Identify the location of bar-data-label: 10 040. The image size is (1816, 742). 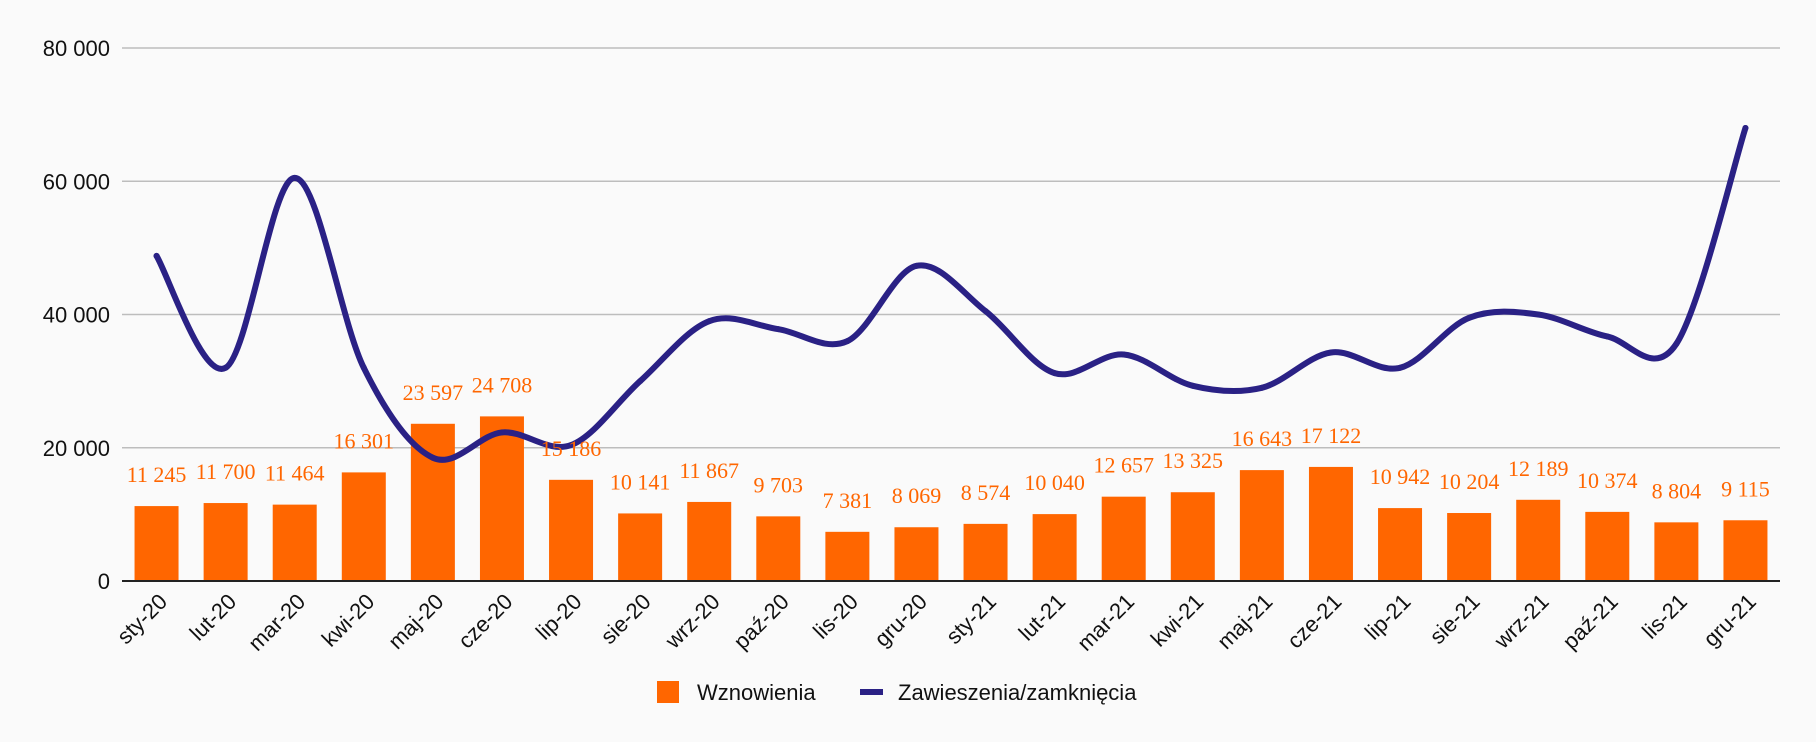
(1054, 482).